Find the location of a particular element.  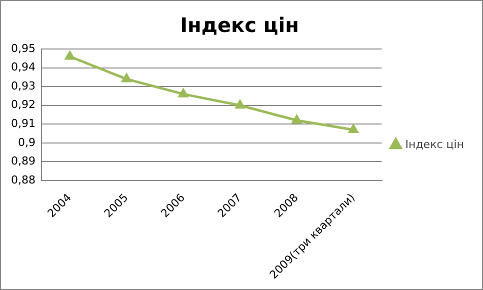

y-tick-label: 0,88 is located at coordinates (23, 179).